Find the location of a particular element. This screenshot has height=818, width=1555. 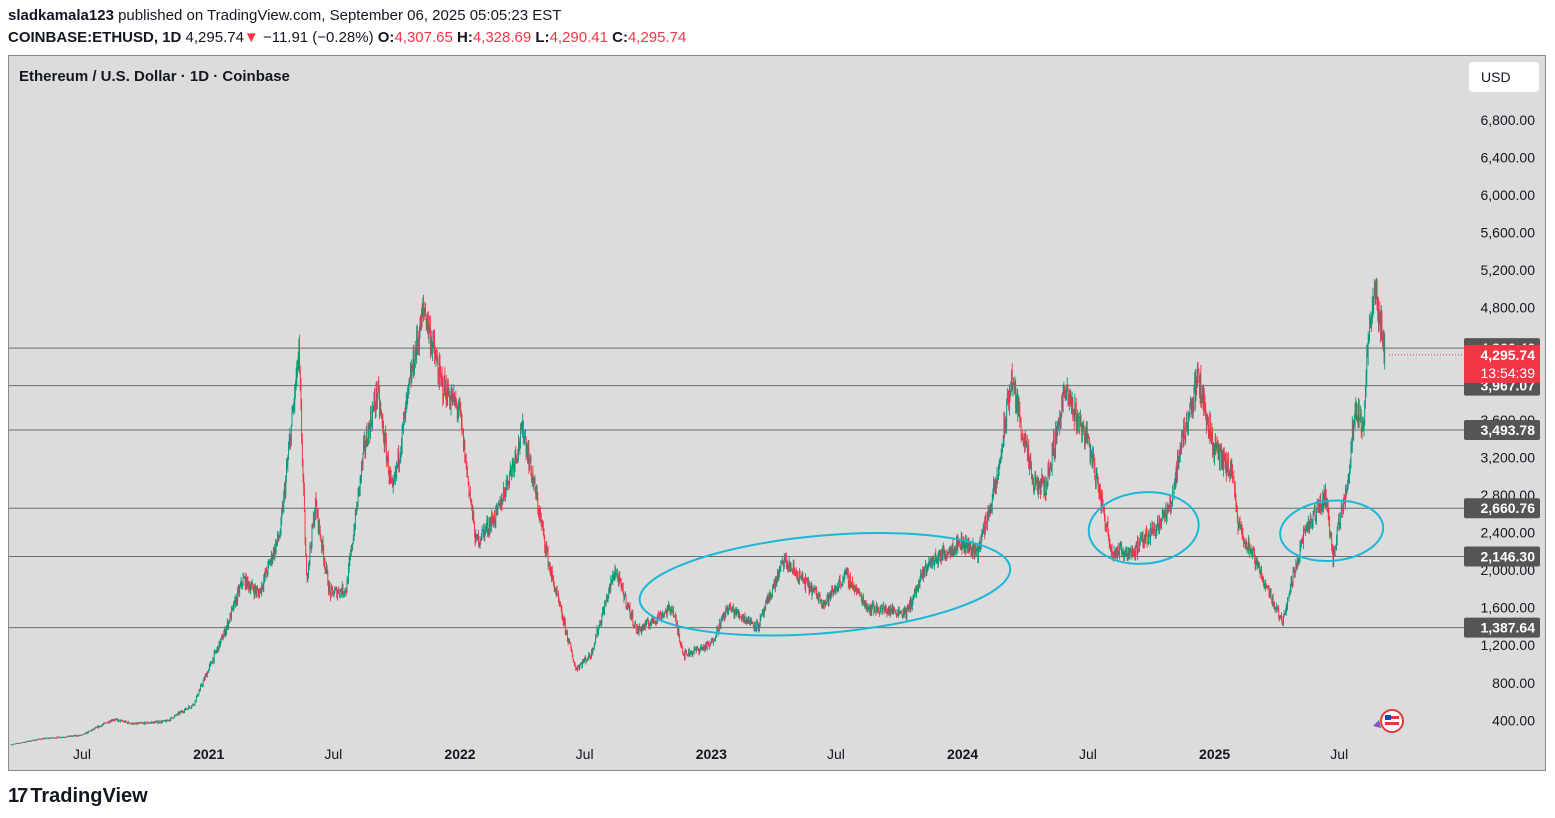

flag-pointer is located at coordinates (1377, 724).